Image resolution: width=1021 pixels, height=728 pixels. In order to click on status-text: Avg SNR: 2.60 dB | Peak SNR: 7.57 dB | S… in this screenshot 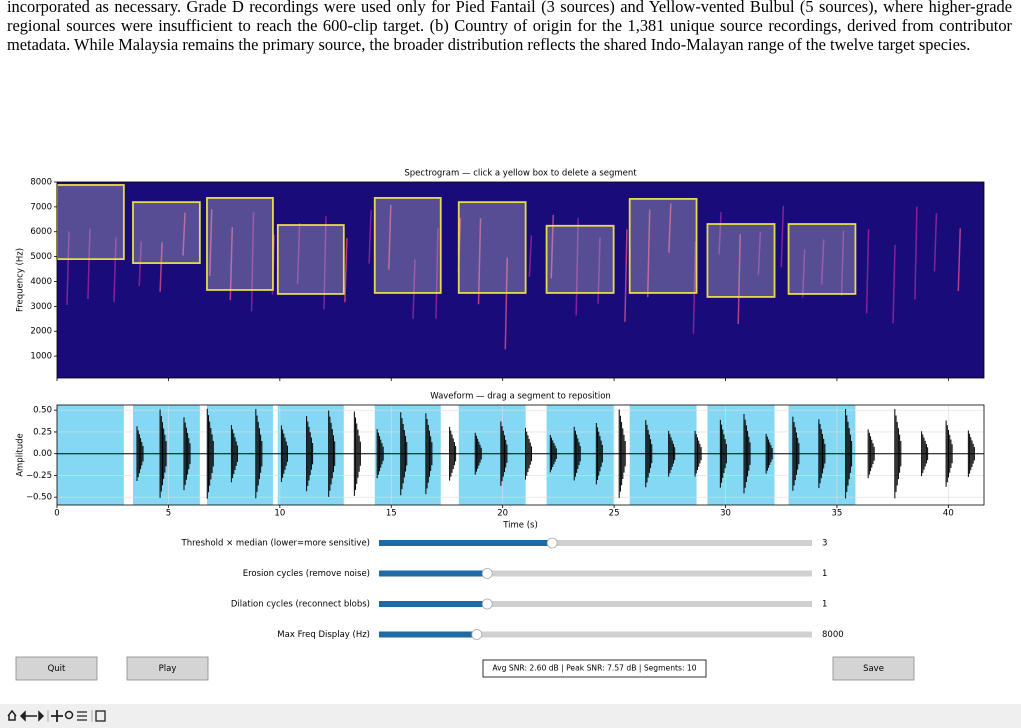, I will do `click(594, 668)`.